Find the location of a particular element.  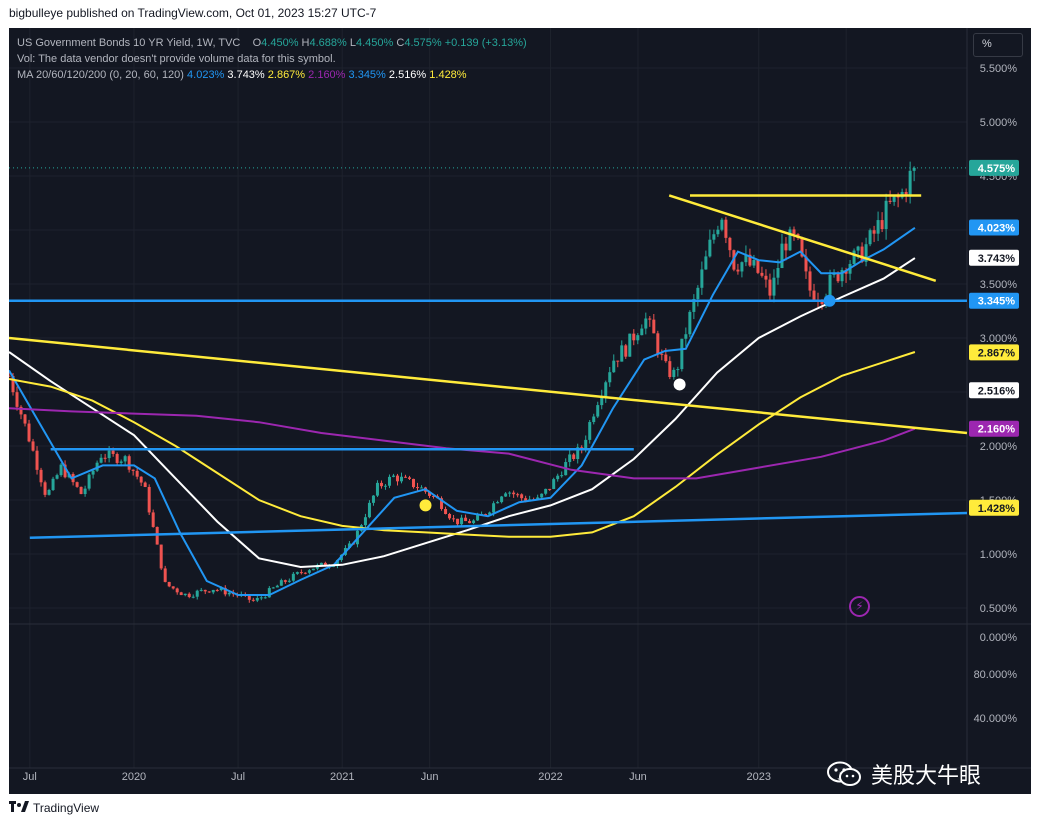

y-tick-label: 3.000% is located at coordinates (999, 339).